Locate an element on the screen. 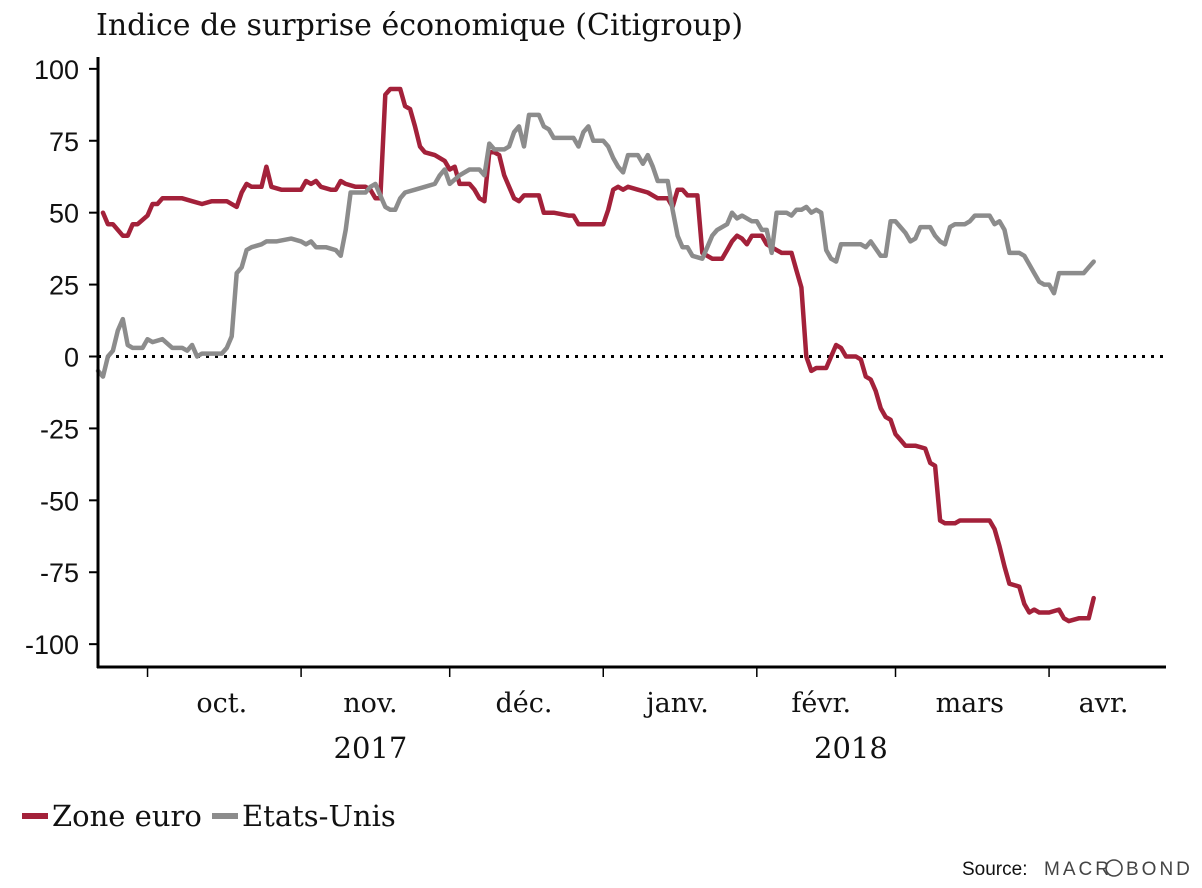  y-tick-label: -50 is located at coordinates (59, 501).